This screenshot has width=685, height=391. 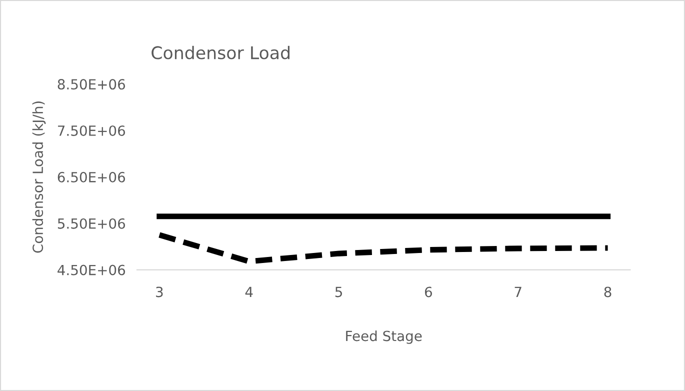 What do you see at coordinates (249, 292) in the screenshot?
I see `x-tick-label: 4` at bounding box center [249, 292].